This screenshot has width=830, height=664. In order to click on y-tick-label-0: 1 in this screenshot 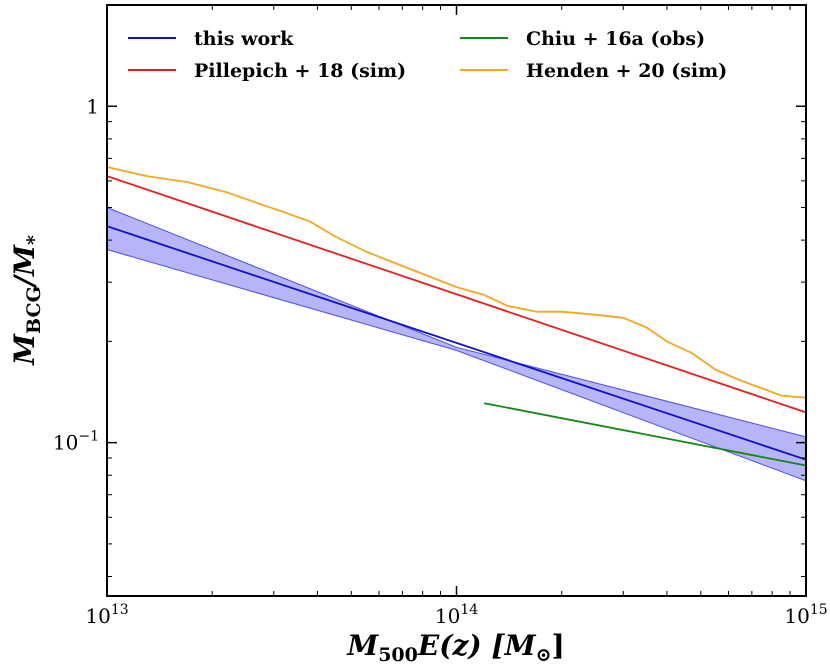, I will do `click(92, 106)`.